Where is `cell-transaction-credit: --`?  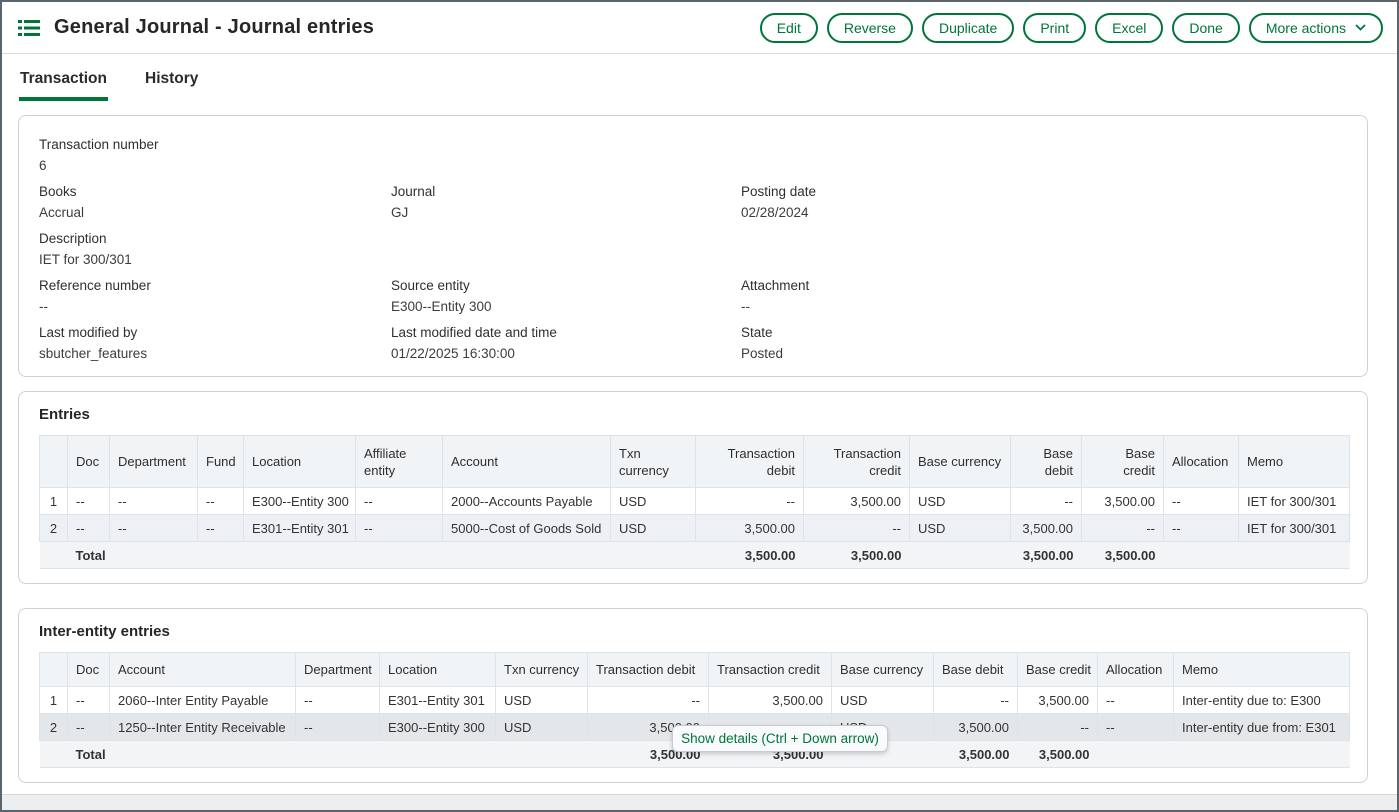 cell-transaction-credit: -- is located at coordinates (856, 528).